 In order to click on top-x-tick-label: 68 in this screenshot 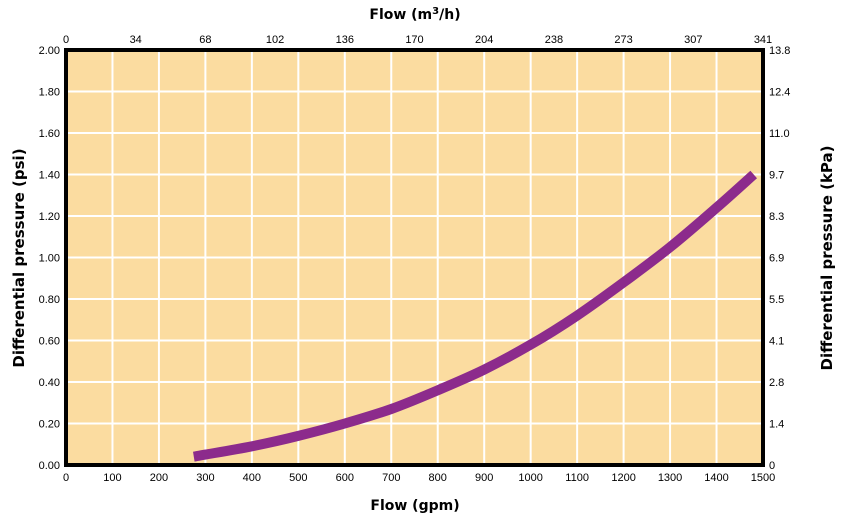, I will do `click(205, 40)`.